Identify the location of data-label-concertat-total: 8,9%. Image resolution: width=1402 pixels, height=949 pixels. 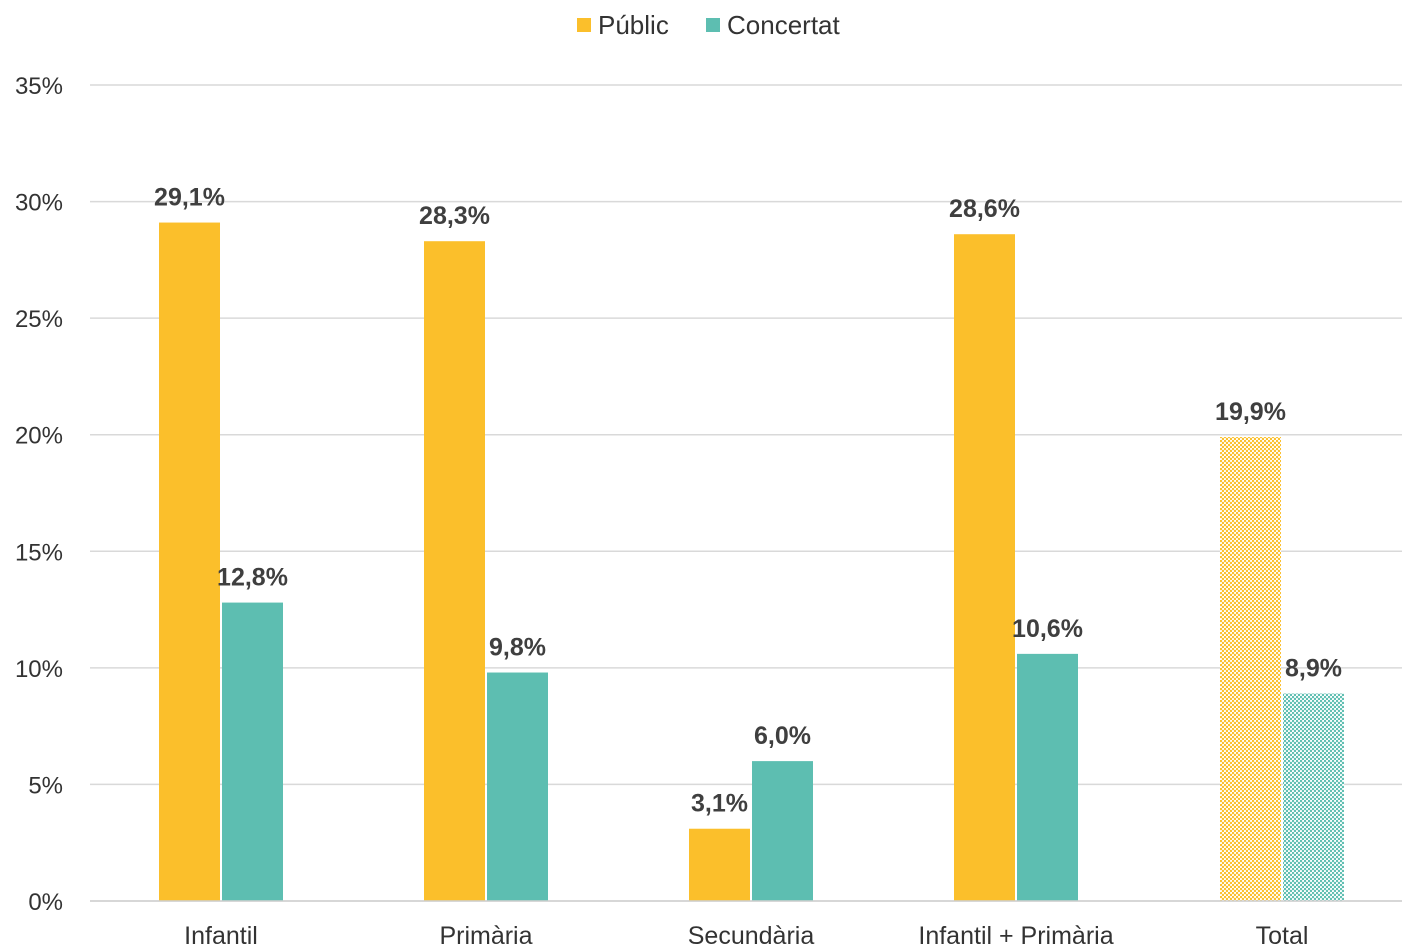
(1313, 669).